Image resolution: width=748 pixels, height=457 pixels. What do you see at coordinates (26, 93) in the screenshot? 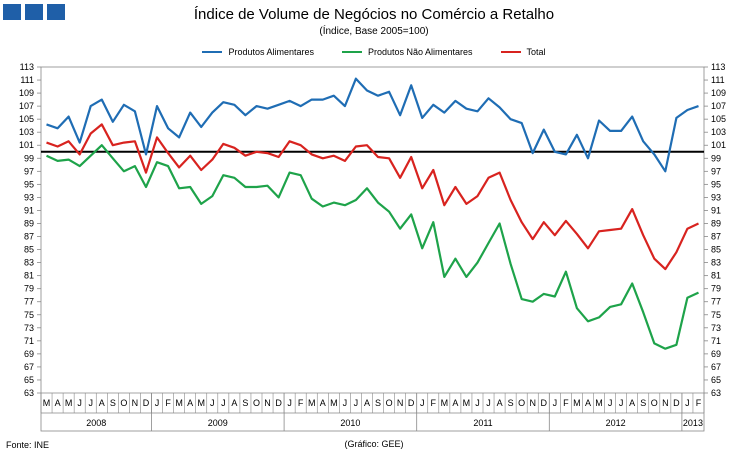
I see `y-tick-label-left: 109` at bounding box center [26, 93].